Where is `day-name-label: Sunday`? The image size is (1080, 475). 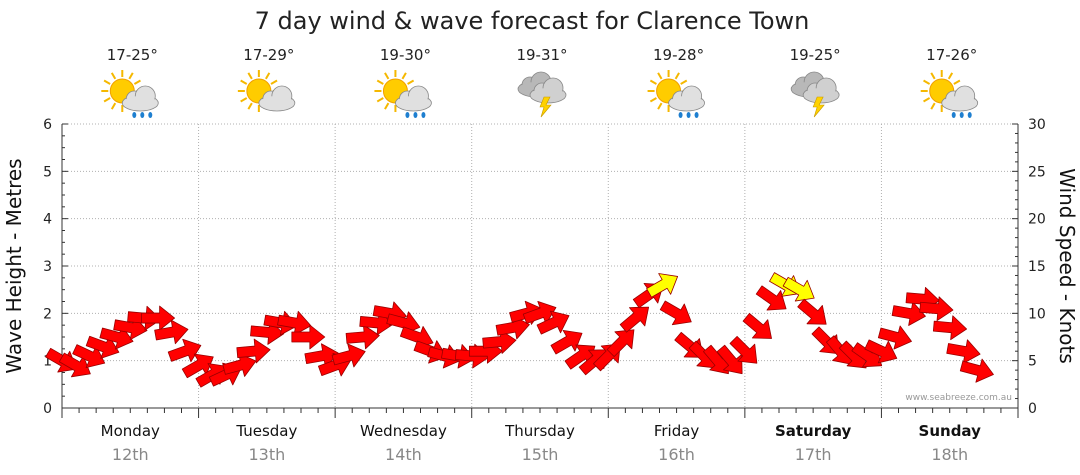 day-name-label: Sunday is located at coordinates (950, 431).